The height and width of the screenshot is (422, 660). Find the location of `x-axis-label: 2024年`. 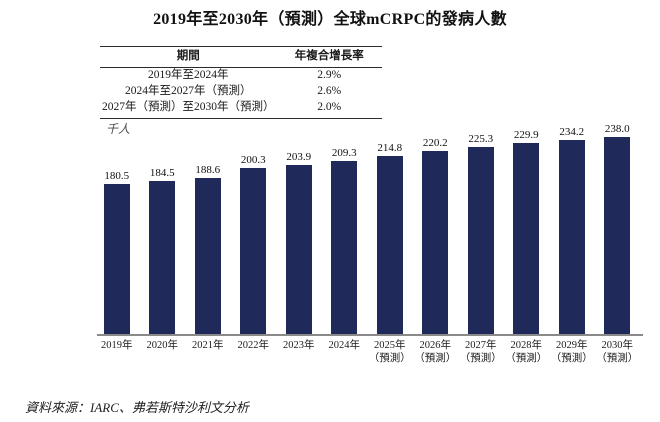

x-axis-label: 2024年 is located at coordinates (344, 345).